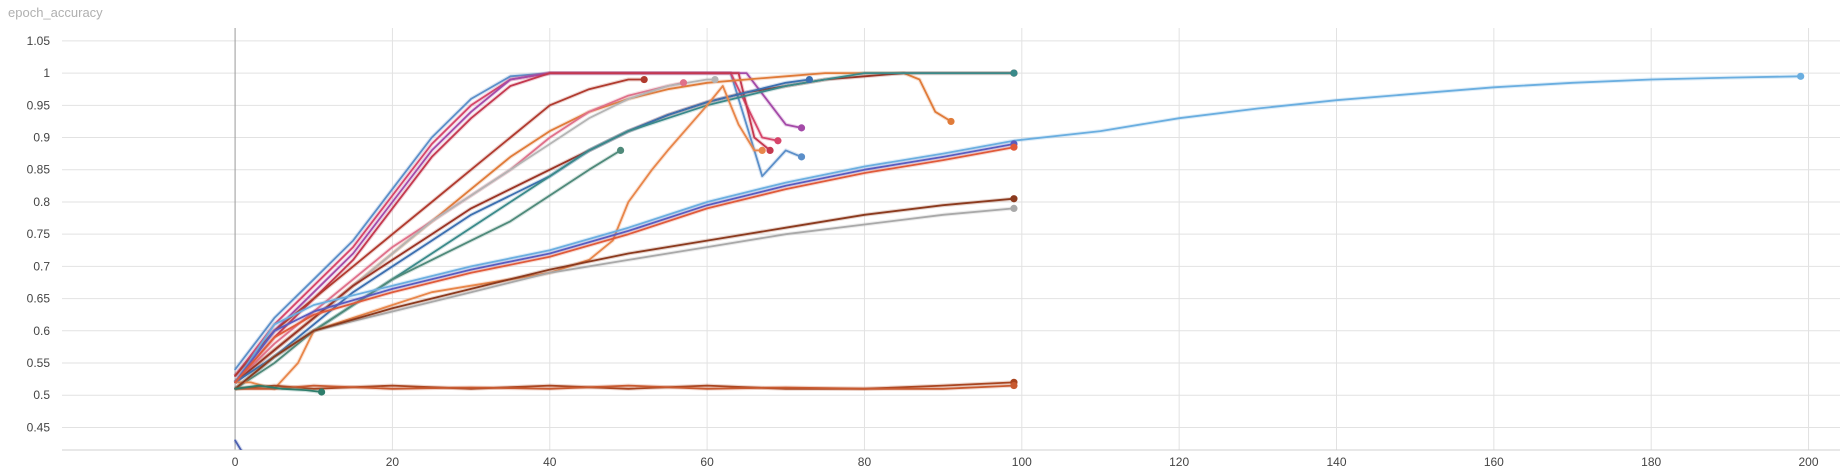  I want to click on x-tick-label: 120, so click(1179, 462).